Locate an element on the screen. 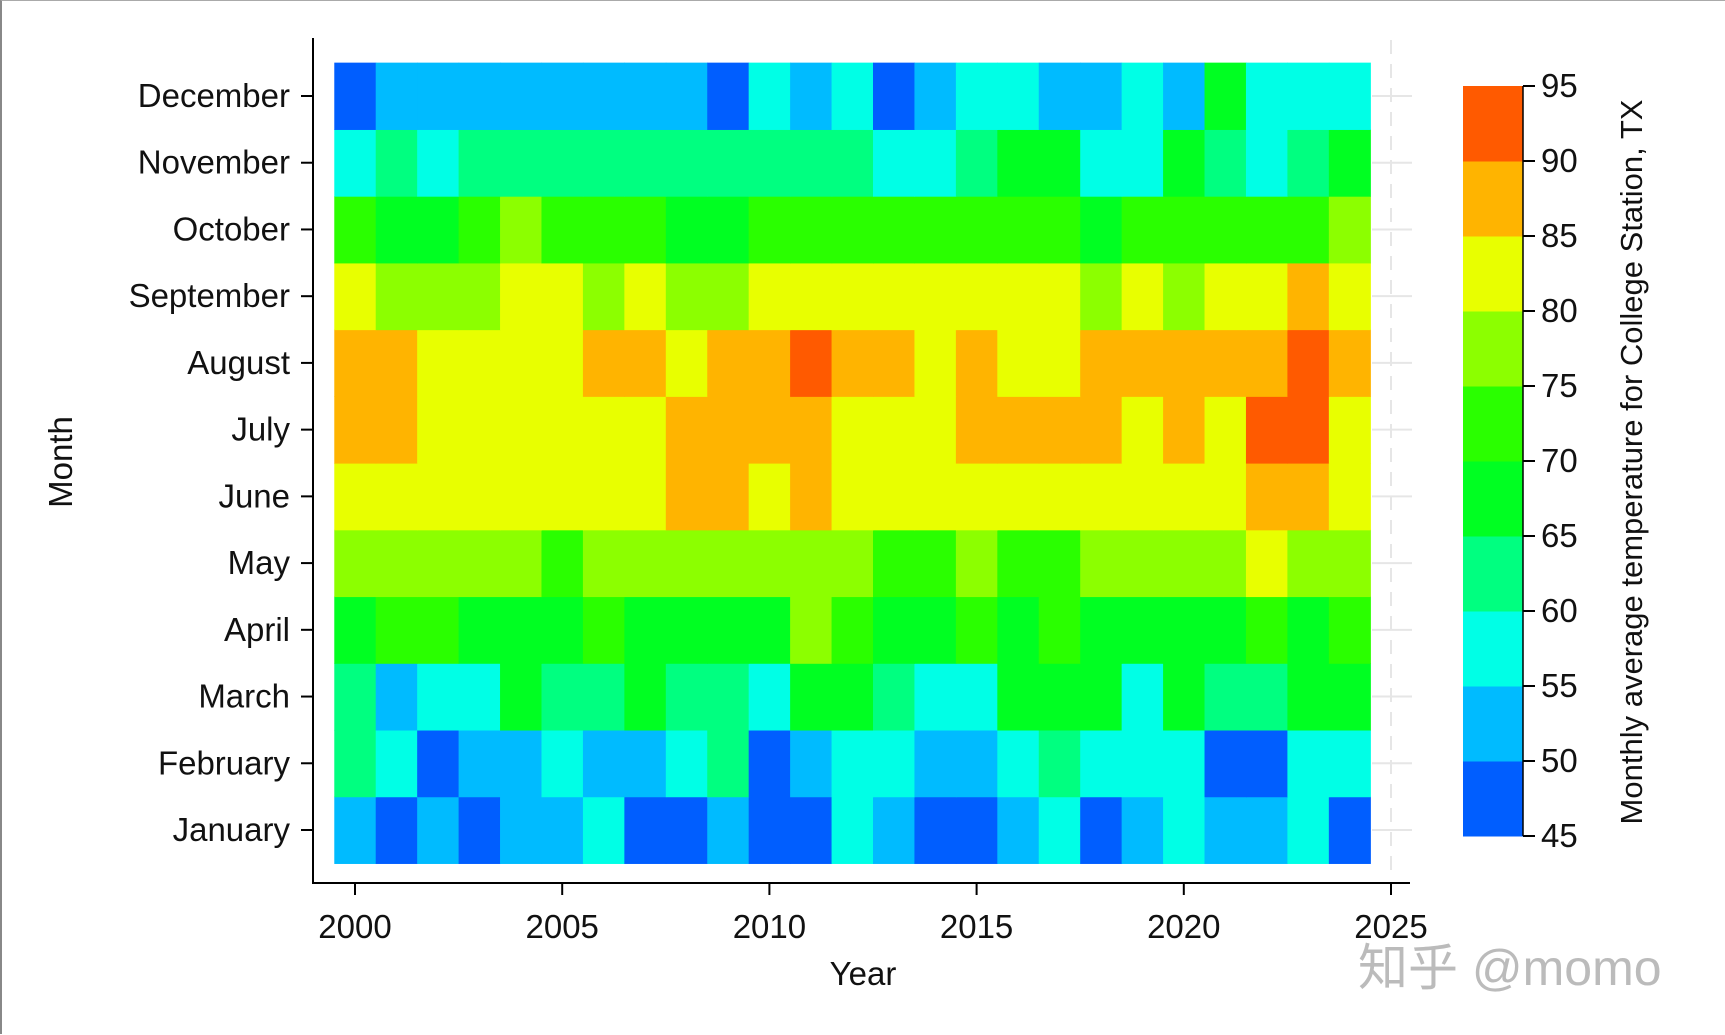 The height and width of the screenshot is (1035, 1725). heatmap-cell: May 2016: 72.5 is located at coordinates (1018, 563).